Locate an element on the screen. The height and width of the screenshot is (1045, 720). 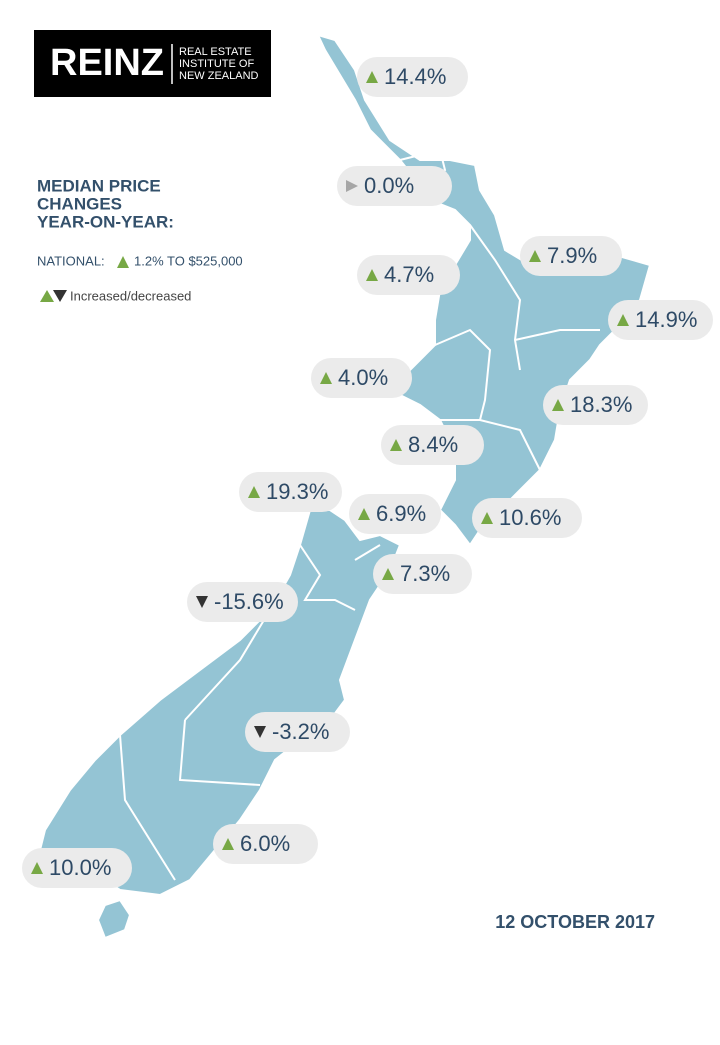
region-change: -3.2% is located at coordinates (300, 731).